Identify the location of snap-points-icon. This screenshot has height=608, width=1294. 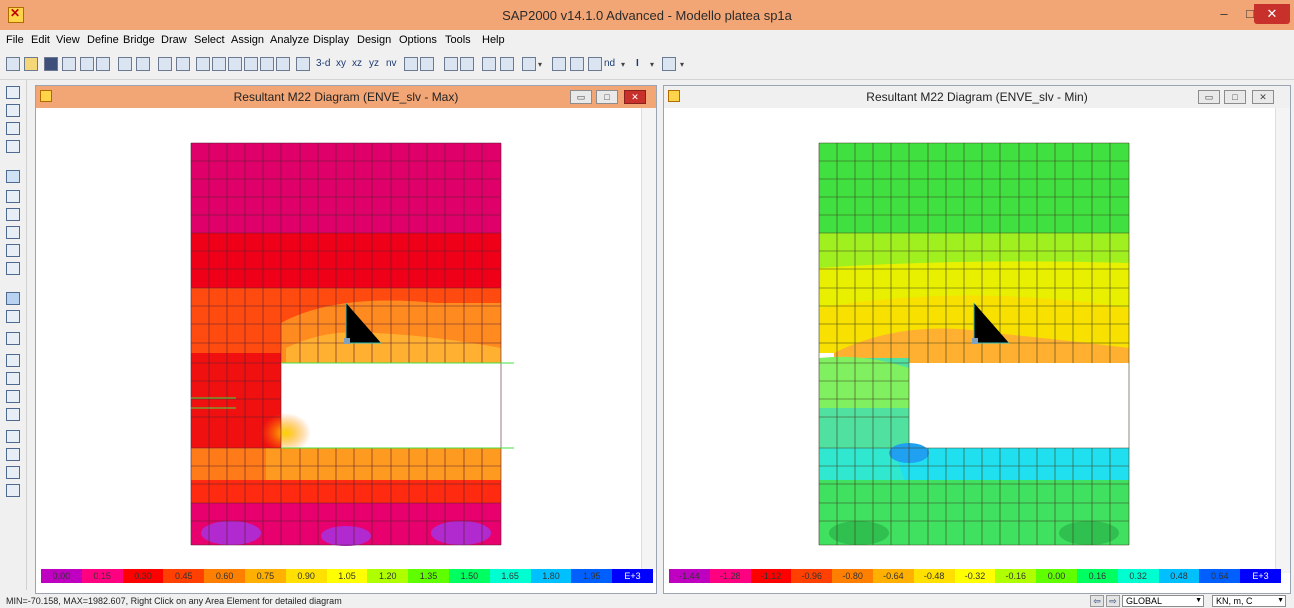
(13, 176).